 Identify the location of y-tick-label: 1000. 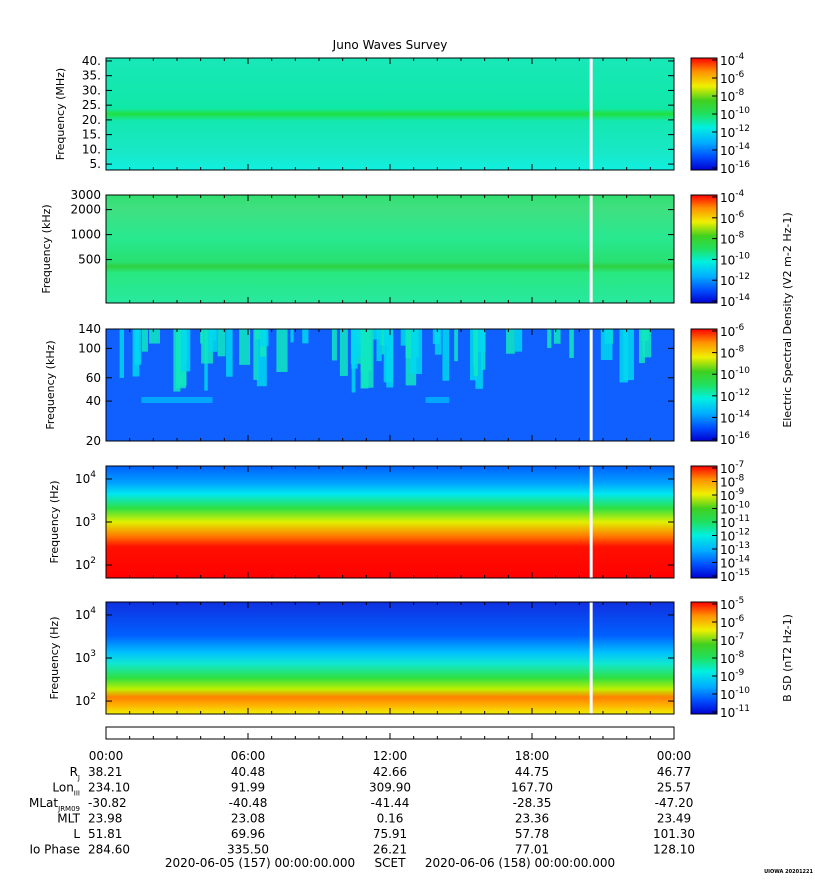
(85, 235).